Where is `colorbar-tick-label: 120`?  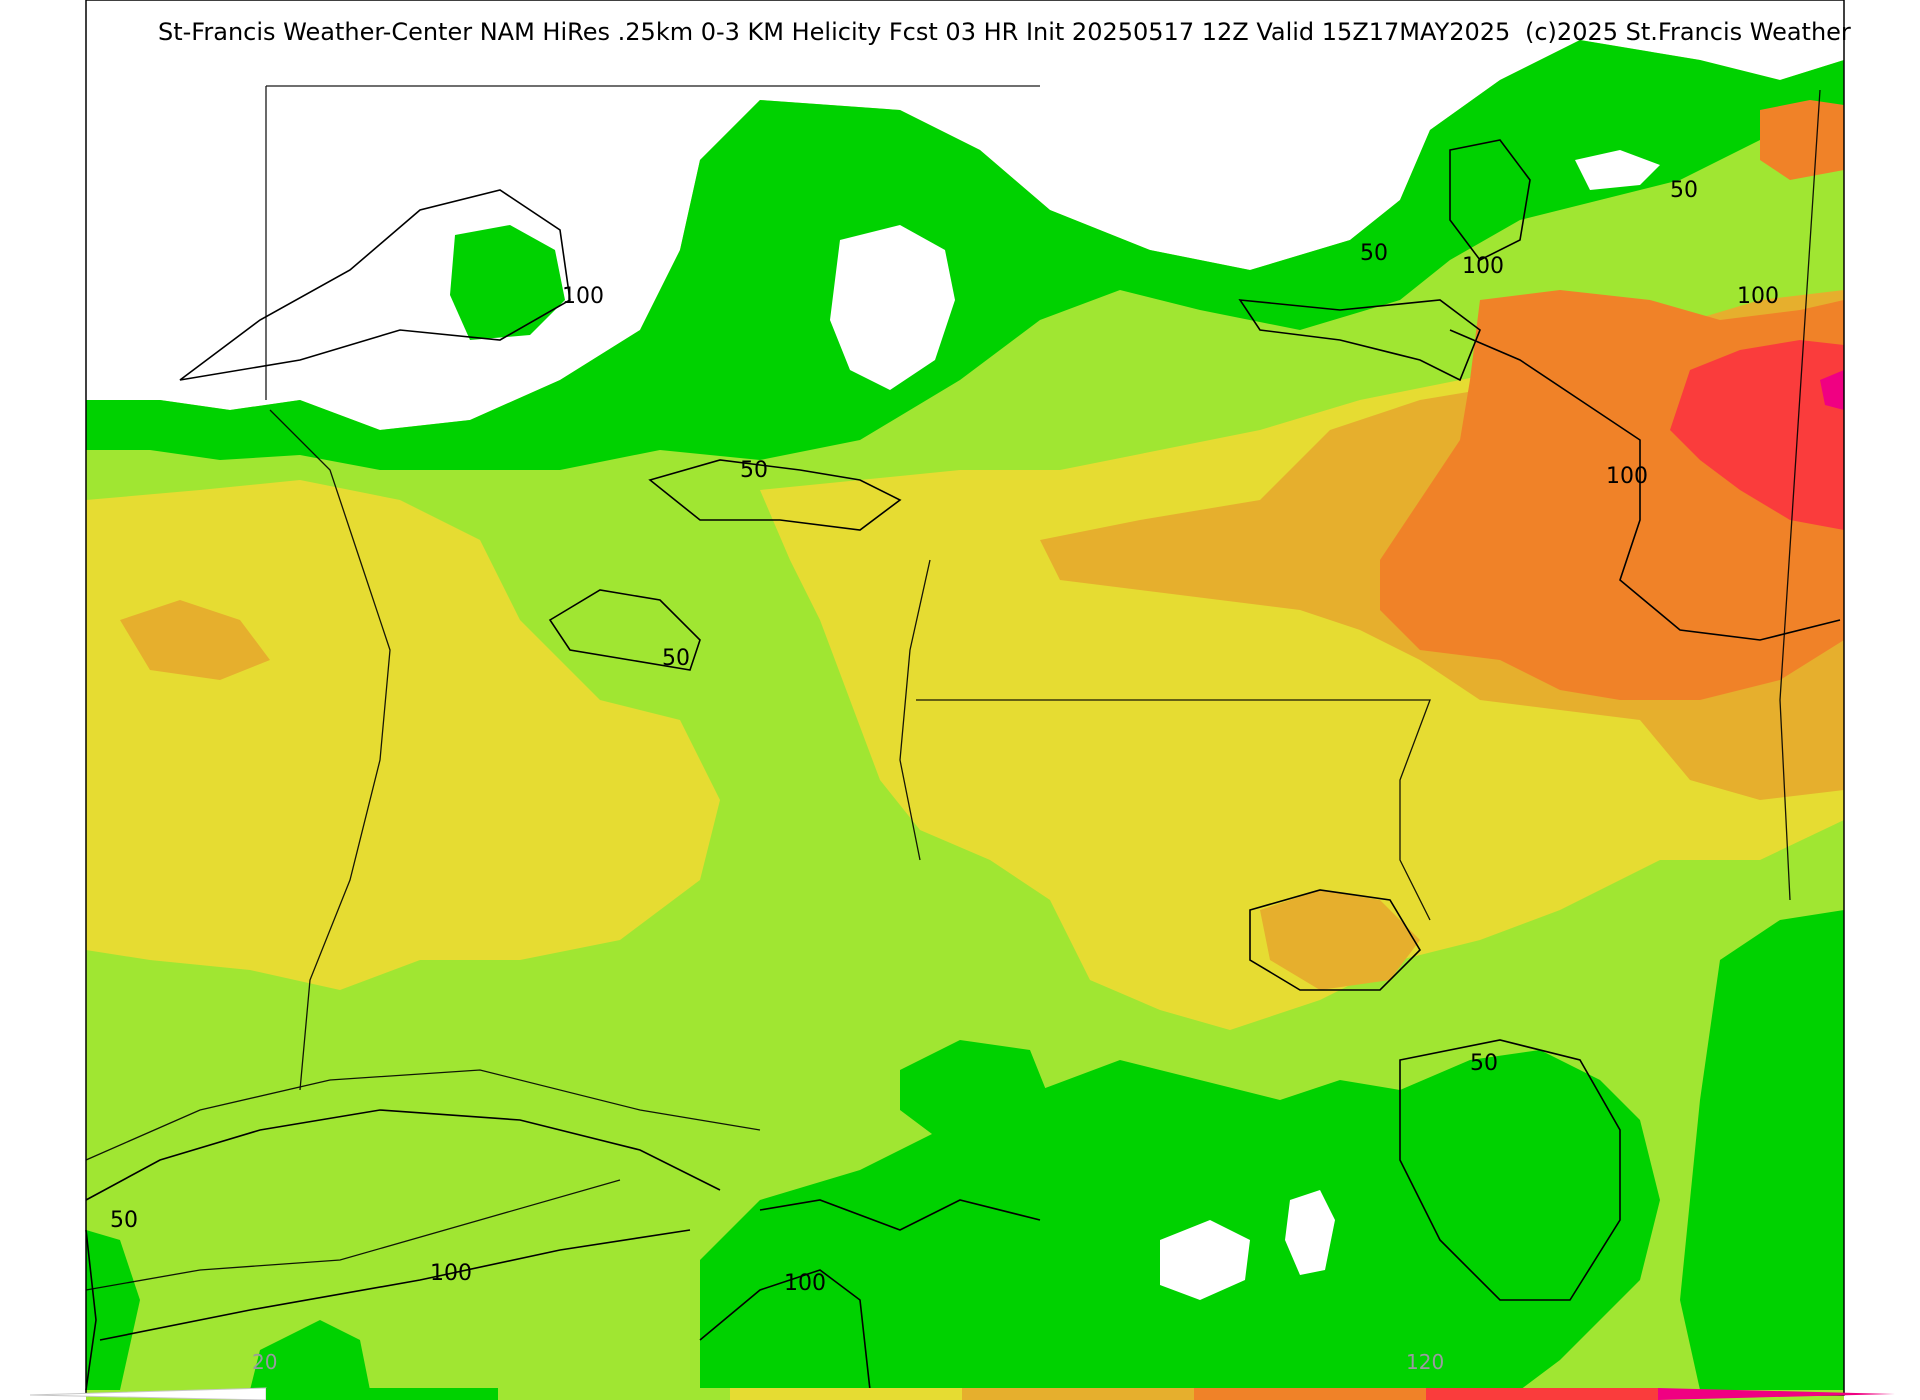 colorbar-tick-label: 120 is located at coordinates (1425, 1362).